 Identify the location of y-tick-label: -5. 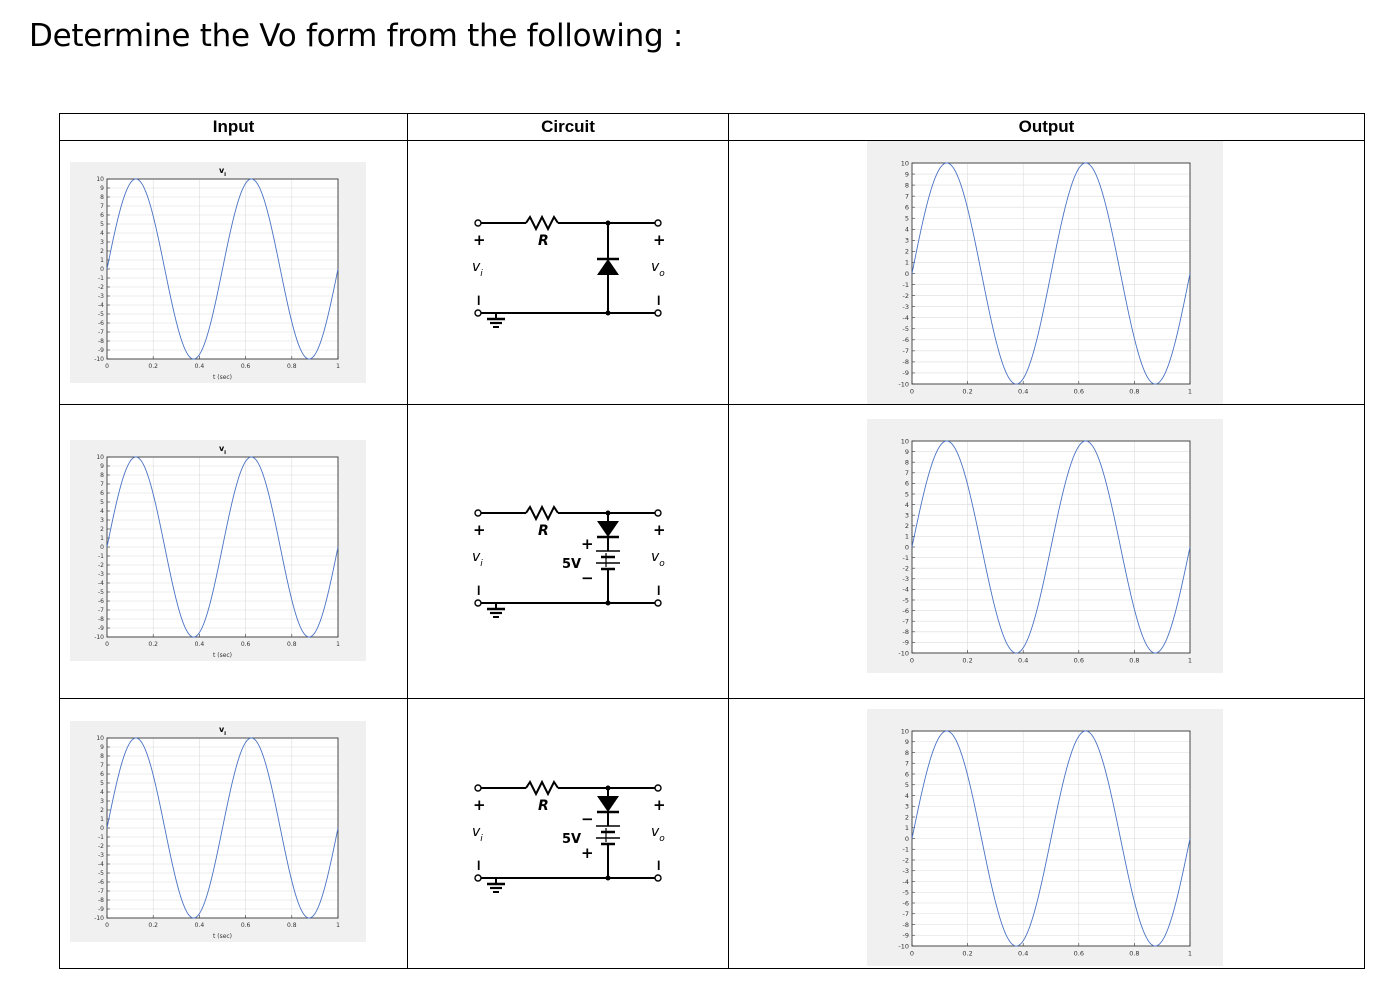
(101, 592).